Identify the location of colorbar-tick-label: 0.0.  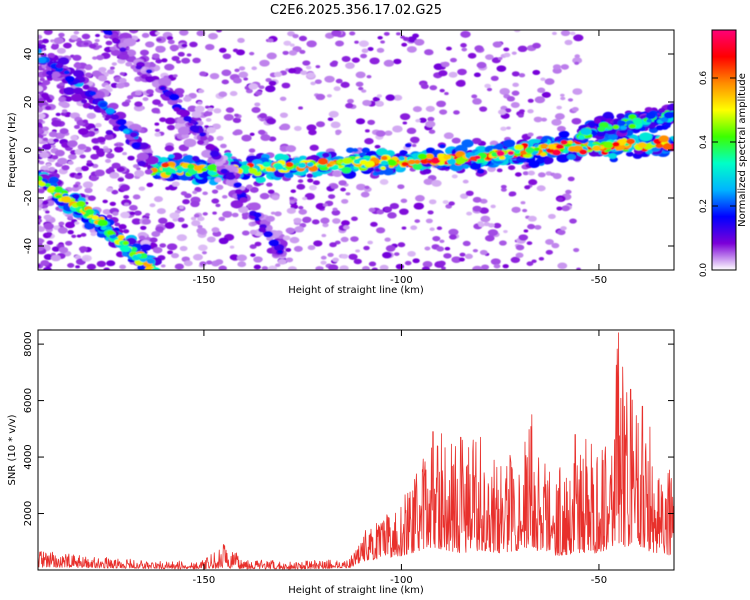
(704, 270).